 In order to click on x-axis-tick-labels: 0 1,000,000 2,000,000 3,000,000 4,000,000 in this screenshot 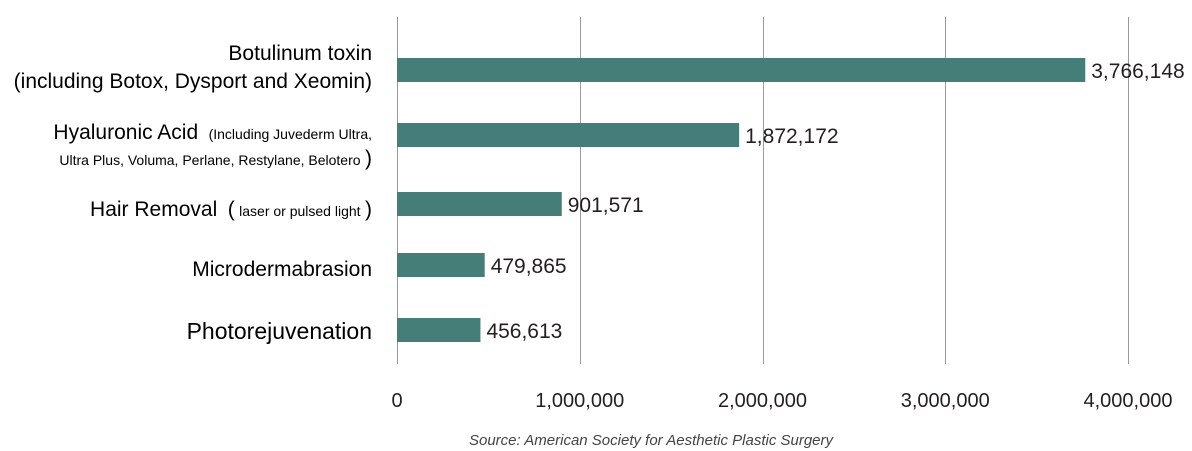, I will do `click(781, 401)`.